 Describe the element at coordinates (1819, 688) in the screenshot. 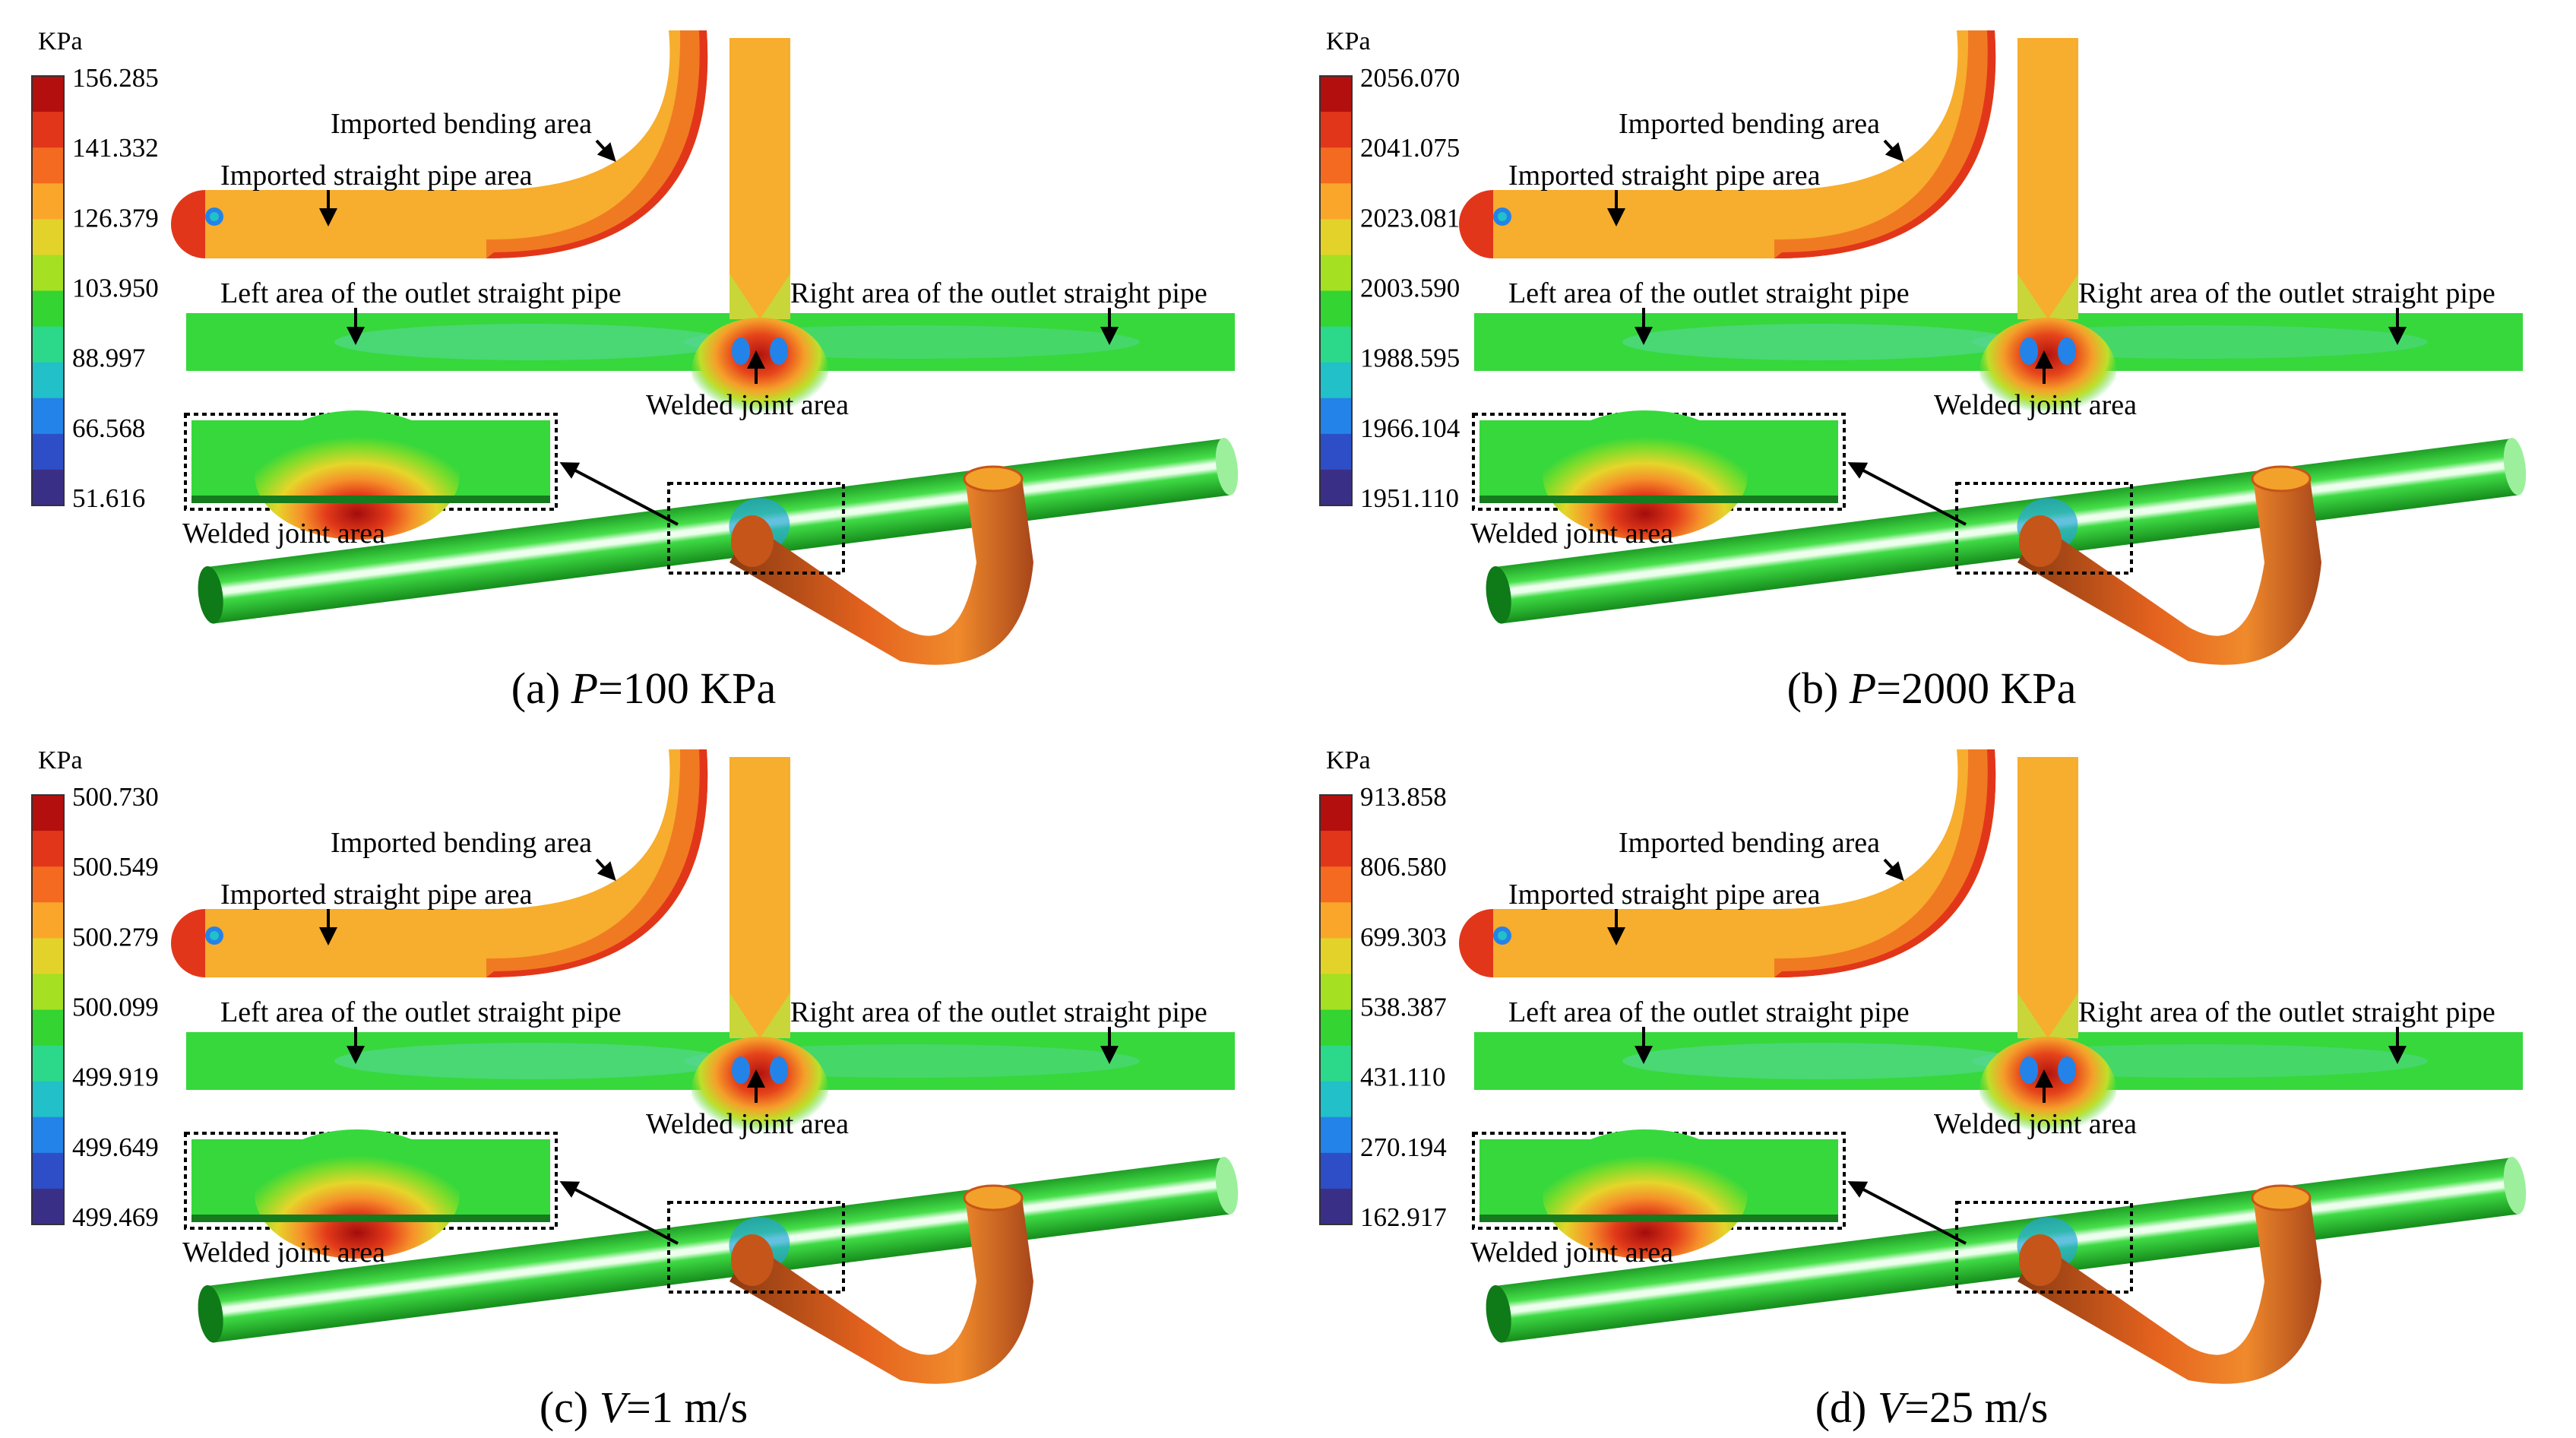

I see `caption-prefix: (b)` at that location.